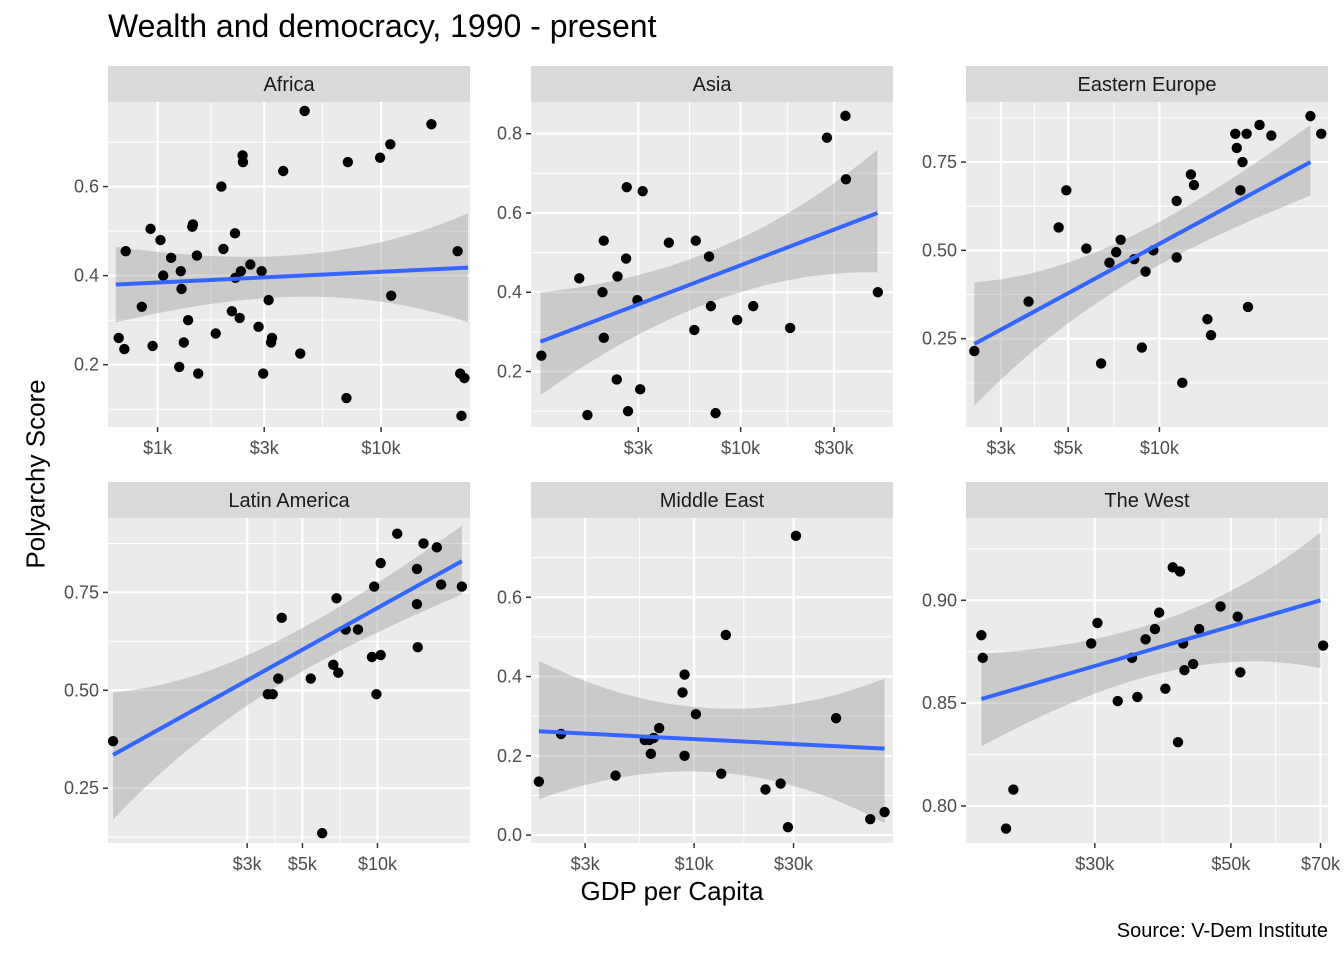 This screenshot has height=960, width=1344. What do you see at coordinates (509, 677) in the screenshot?
I see `y-tick-label: 0.4` at bounding box center [509, 677].